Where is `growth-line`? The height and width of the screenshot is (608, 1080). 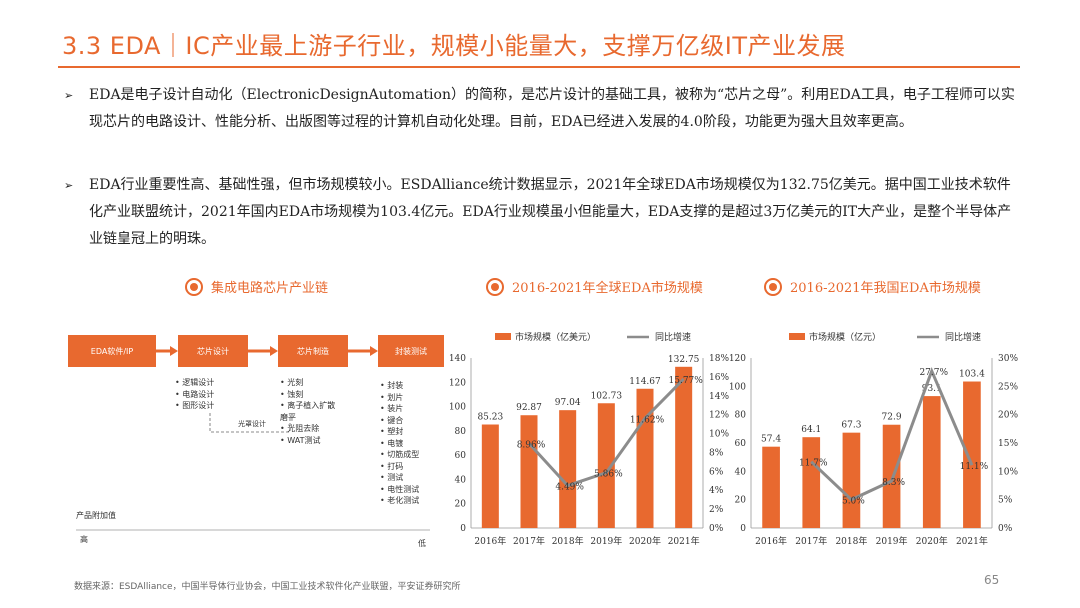 growth-line is located at coordinates (892, 434).